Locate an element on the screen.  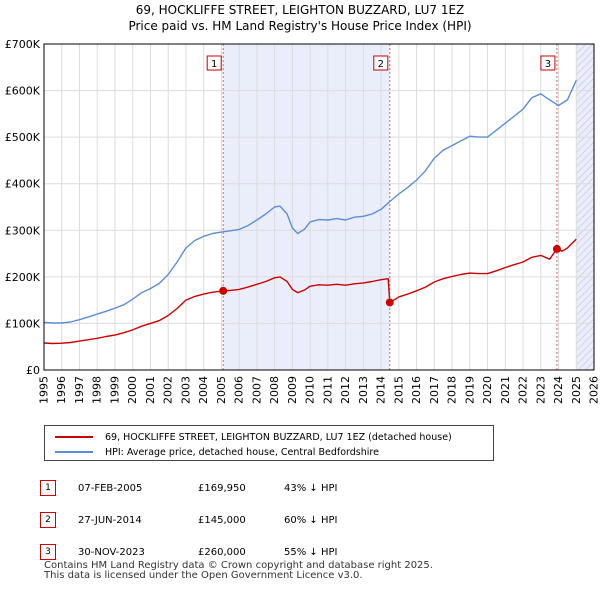
x-tick-label: 1998 is located at coordinates (97, 390).